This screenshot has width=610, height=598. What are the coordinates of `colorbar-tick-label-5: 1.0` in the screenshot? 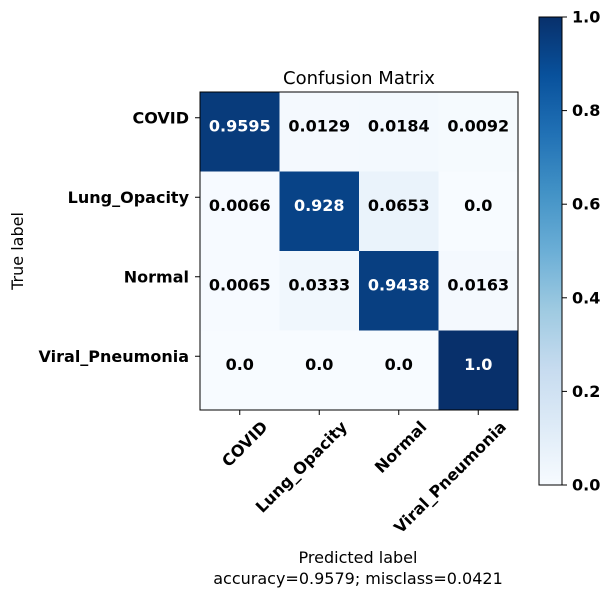 It's located at (586, 17).